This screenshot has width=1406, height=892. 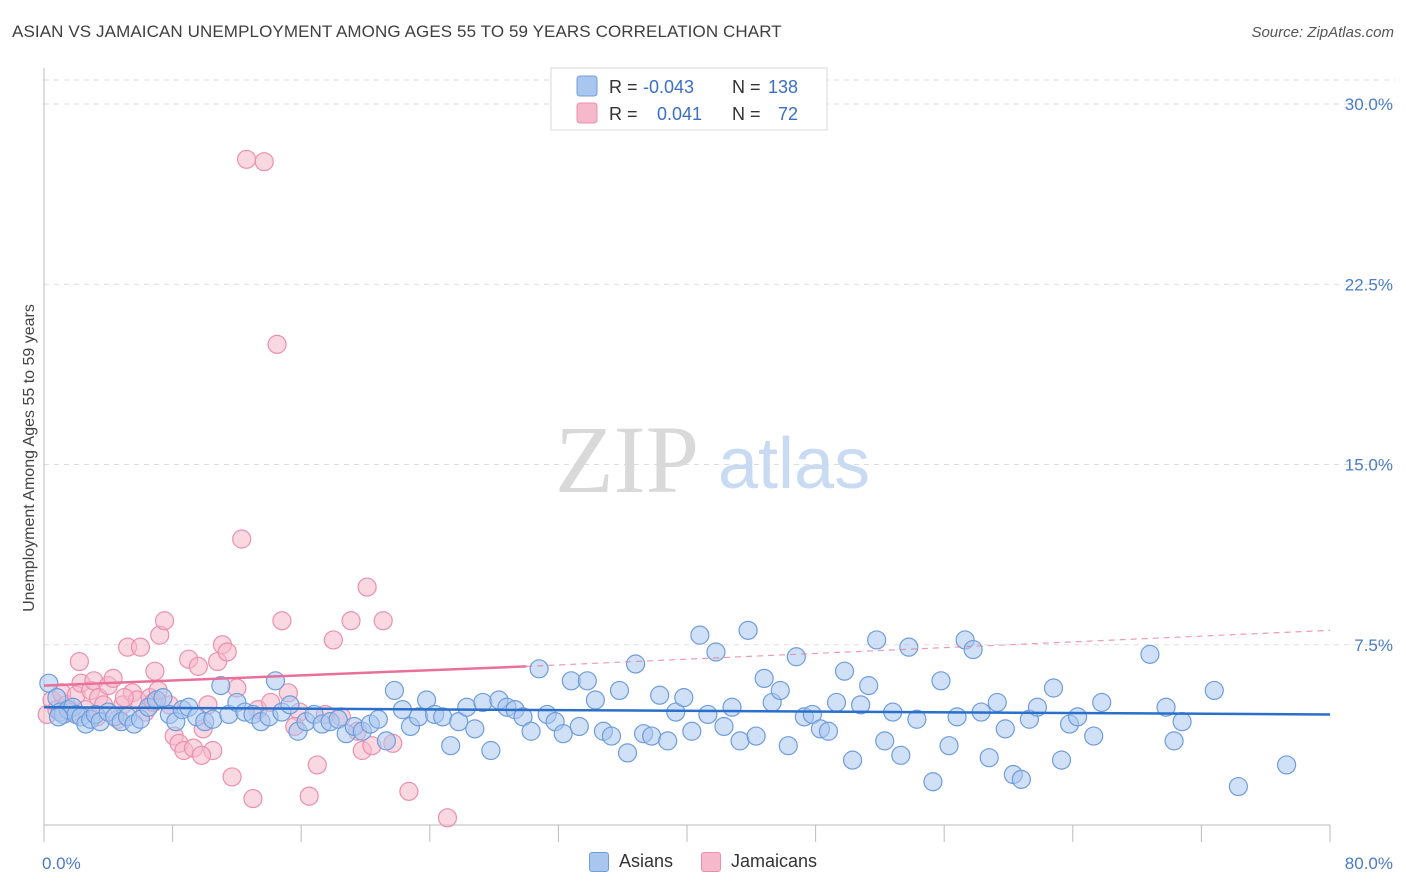 What do you see at coordinates (1373, 645) in the screenshot?
I see `y-tick-label-0: 7.5%` at bounding box center [1373, 645].